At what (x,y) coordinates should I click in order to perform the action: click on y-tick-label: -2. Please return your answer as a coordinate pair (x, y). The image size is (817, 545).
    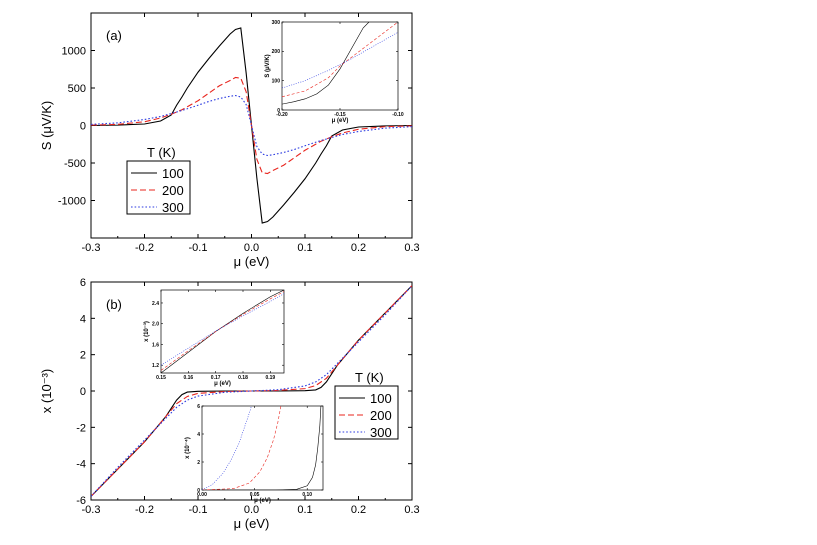
    Looking at the image, I should click on (81, 428).